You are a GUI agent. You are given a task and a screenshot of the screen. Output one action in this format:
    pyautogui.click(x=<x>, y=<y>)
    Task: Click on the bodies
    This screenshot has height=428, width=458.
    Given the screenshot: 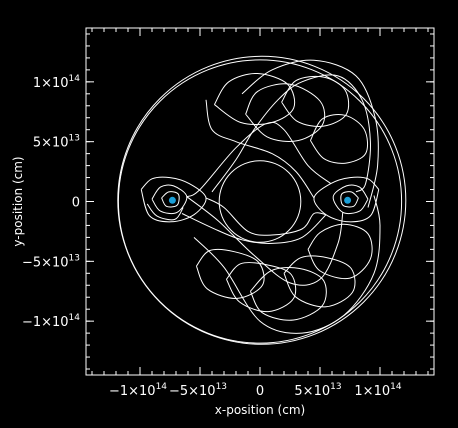 What is the action you would take?
    pyautogui.click(x=260, y=200)
    